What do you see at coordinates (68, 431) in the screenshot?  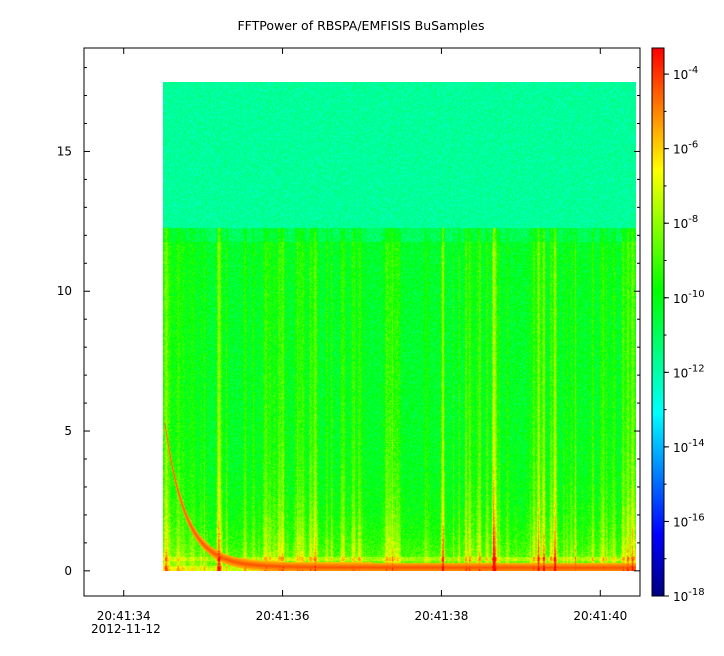 I see `y-tick-label: 5` at bounding box center [68, 431].